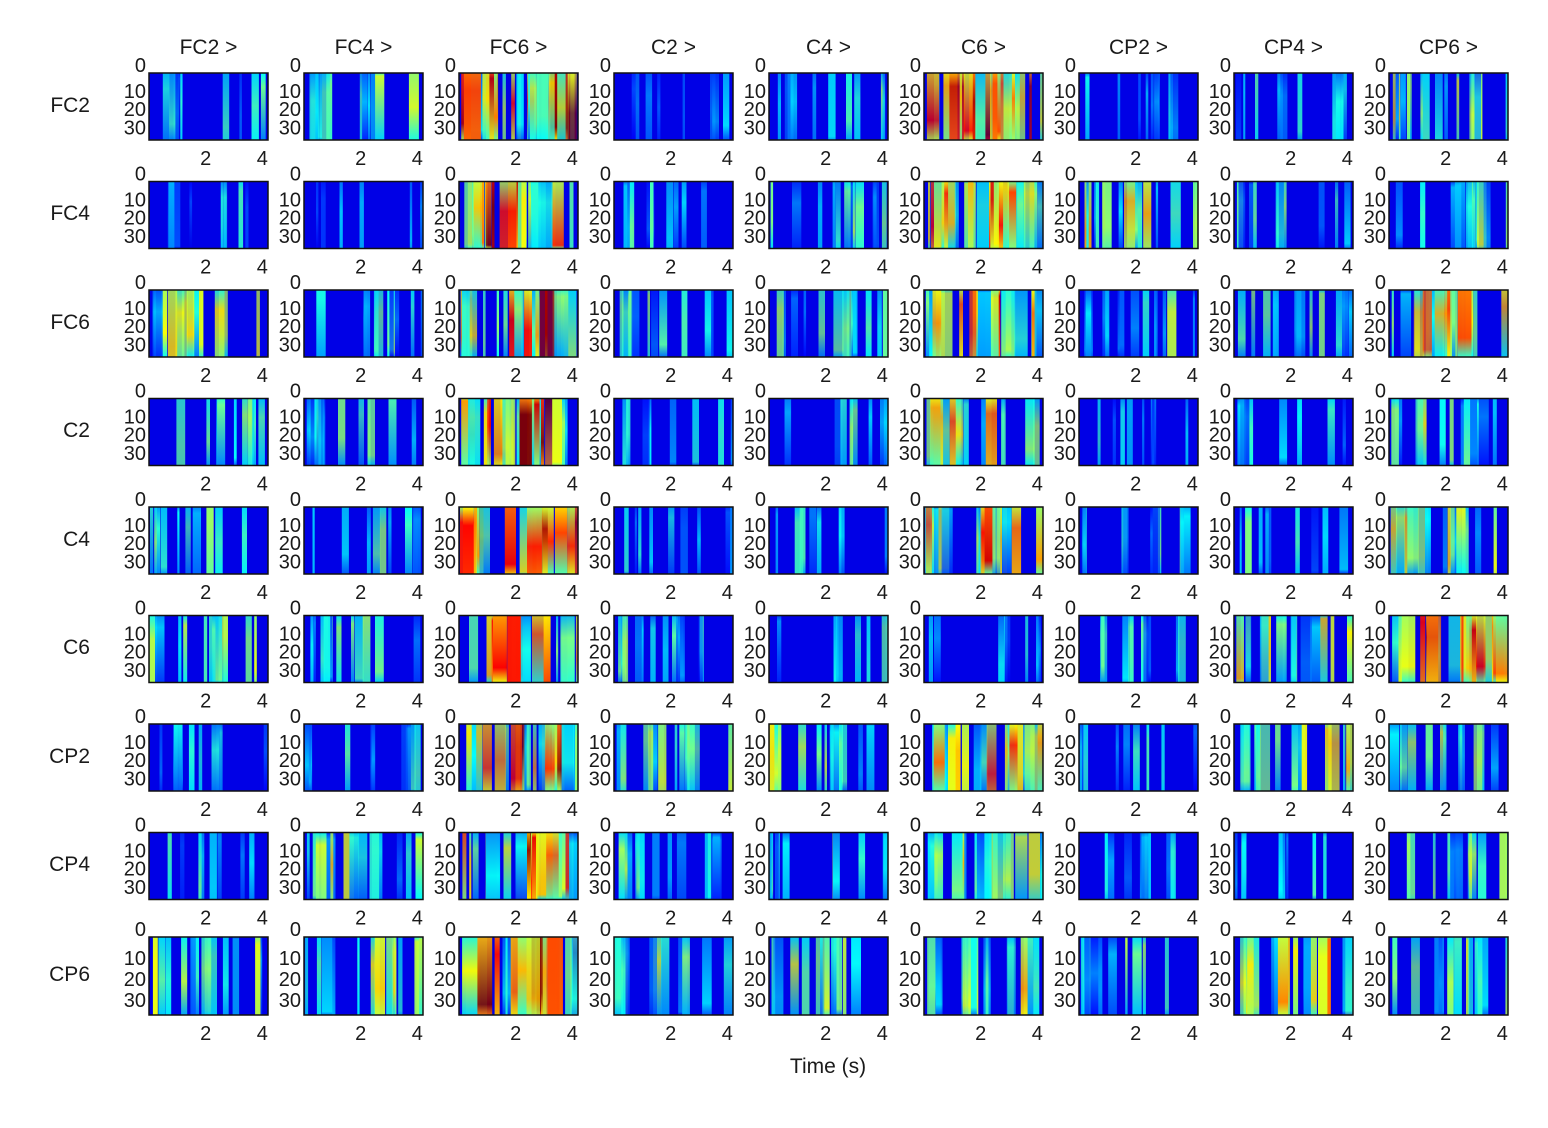 This screenshot has width=1548, height=1128. I want to click on column-header: FC4 >, so click(363, 47).